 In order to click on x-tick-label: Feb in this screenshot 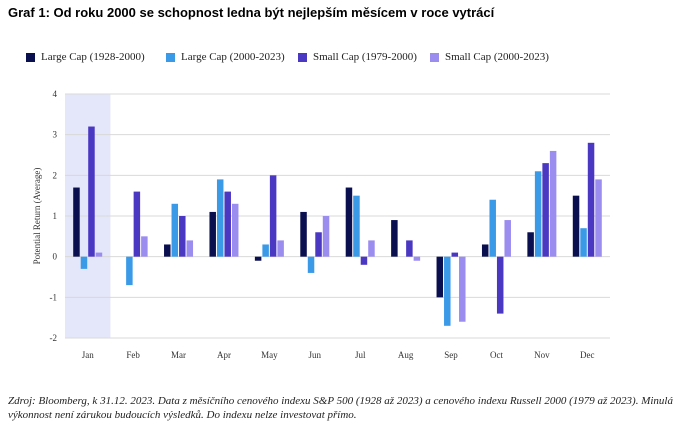, I will do `click(133, 355)`.